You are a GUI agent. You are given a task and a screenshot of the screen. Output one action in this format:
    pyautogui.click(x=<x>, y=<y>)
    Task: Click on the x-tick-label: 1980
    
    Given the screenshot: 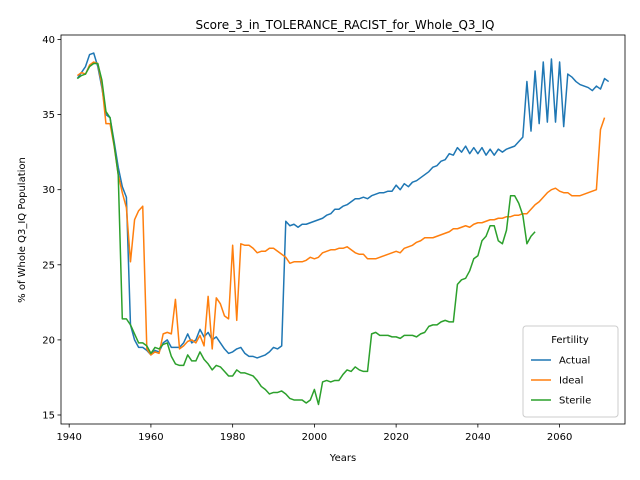 What is the action you would take?
    pyautogui.click(x=232, y=437)
    